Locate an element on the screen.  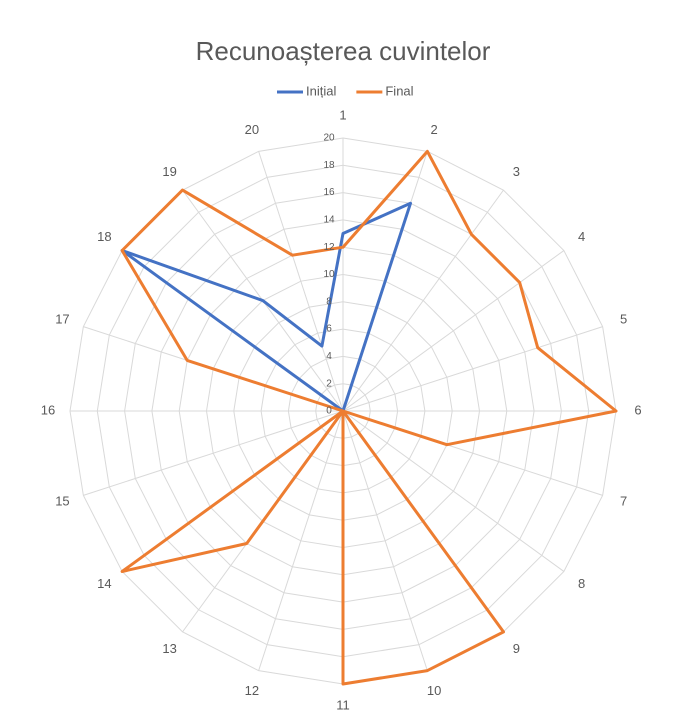
category-label: 1 is located at coordinates (342, 114).